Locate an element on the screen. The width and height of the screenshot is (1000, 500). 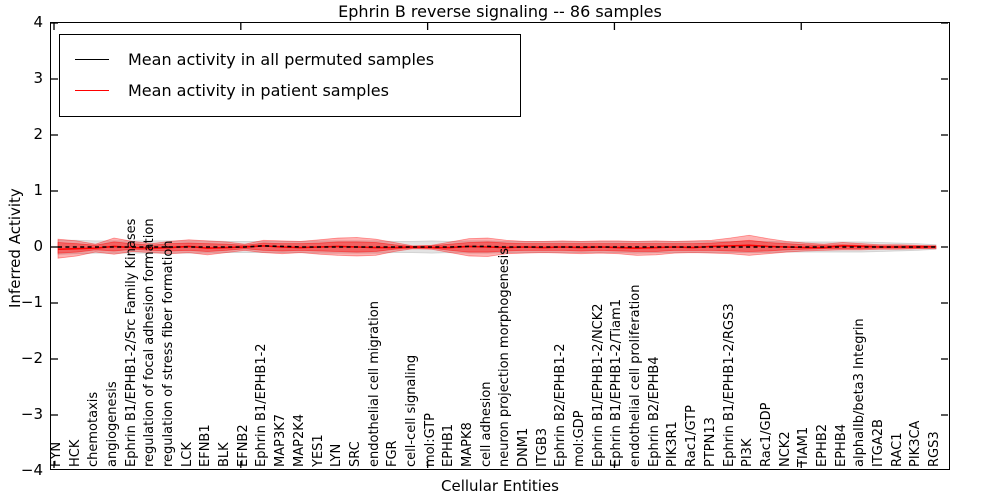
x-category-label: MAP2K4 is located at coordinates (299, 440).